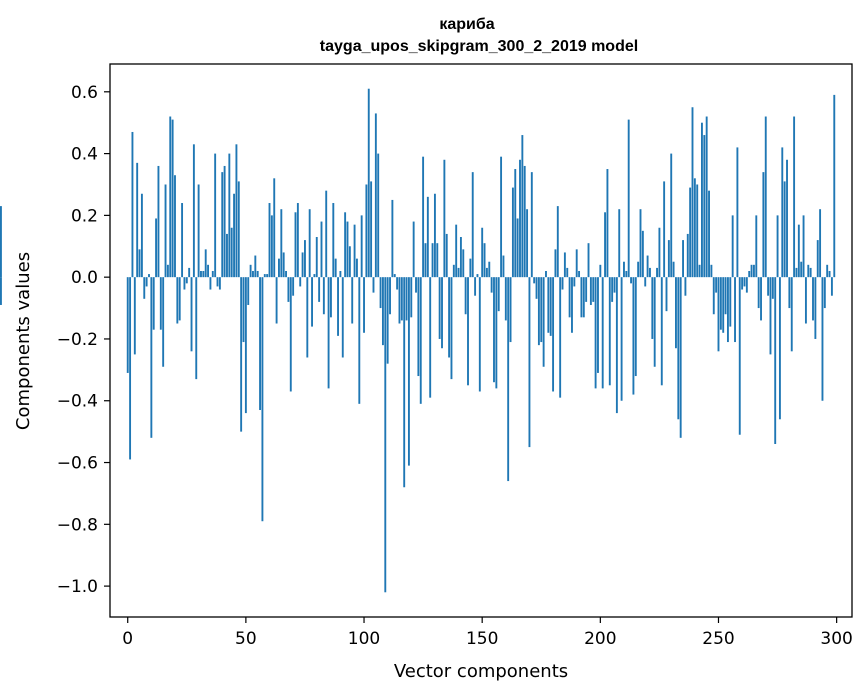  What do you see at coordinates (77, 402) in the screenshot?
I see `y-tick-label: −0.4` at bounding box center [77, 402].